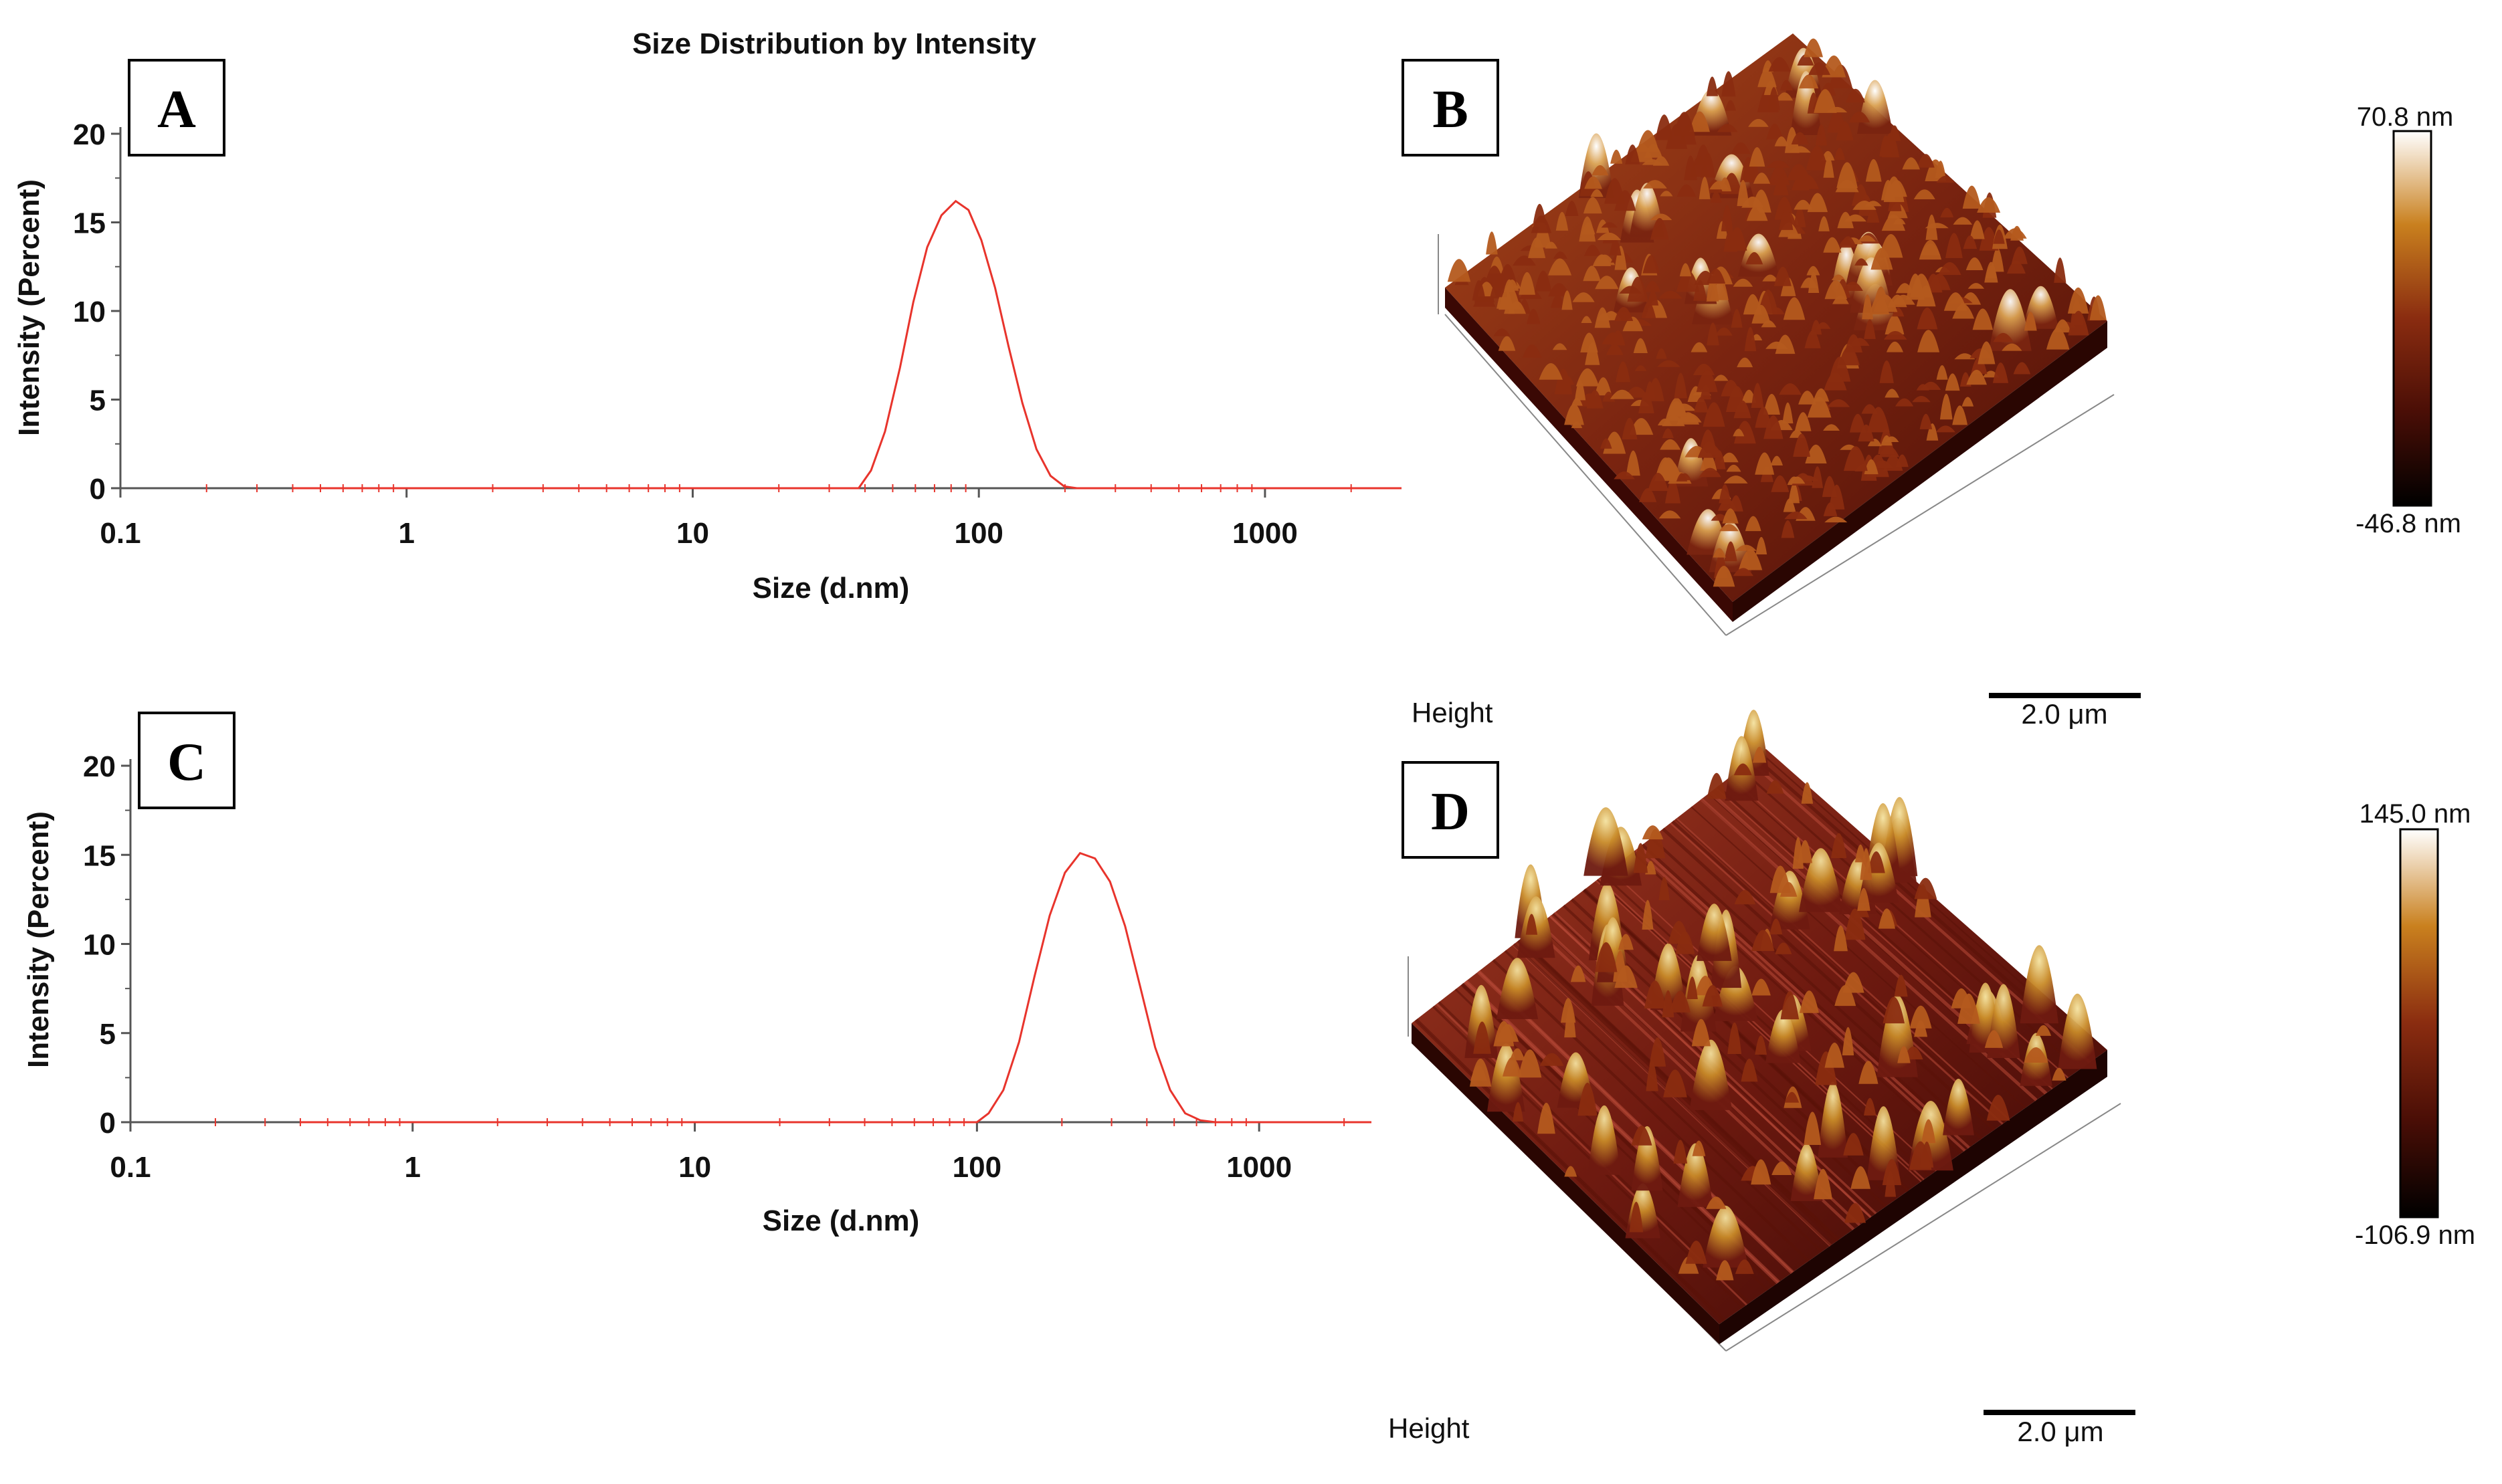 This screenshot has width=2502, height=1484. I want to click on scalebar-b: 2.0 μm, so click(2065, 711).